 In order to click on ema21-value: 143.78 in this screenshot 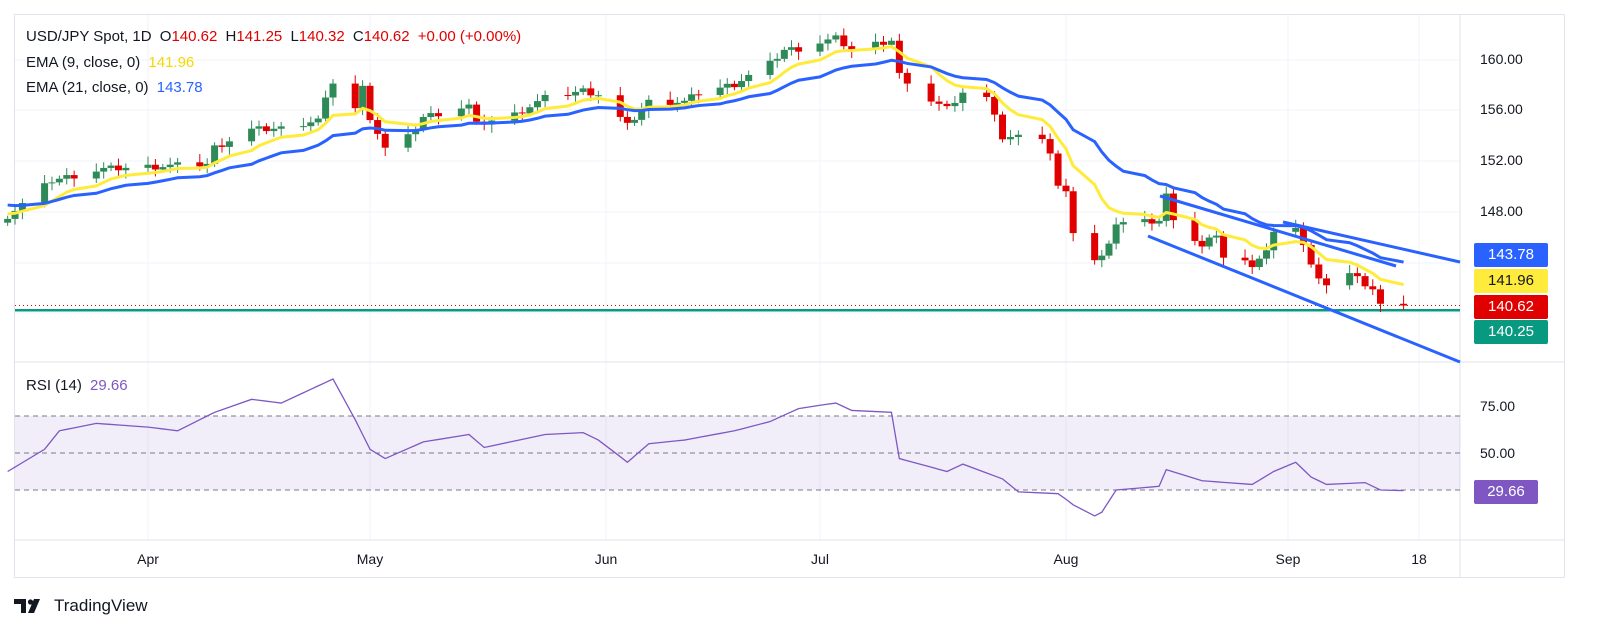, I will do `click(179, 87)`.